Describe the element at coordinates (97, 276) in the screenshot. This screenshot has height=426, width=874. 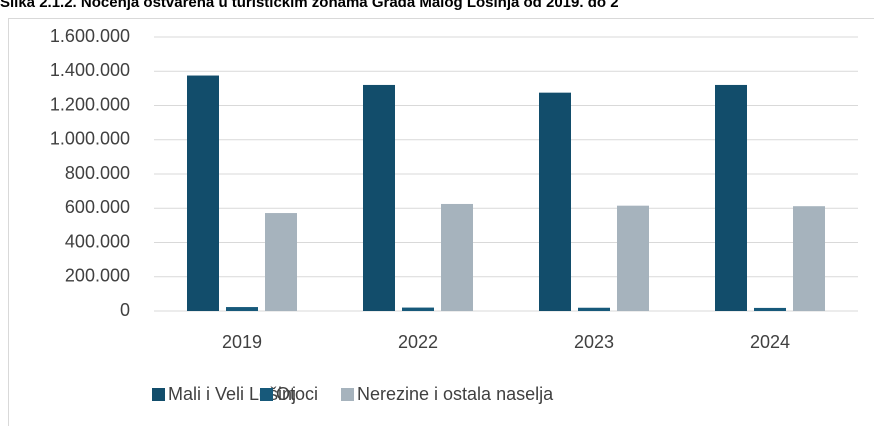
I see `y-tick-label: 200.000` at that location.